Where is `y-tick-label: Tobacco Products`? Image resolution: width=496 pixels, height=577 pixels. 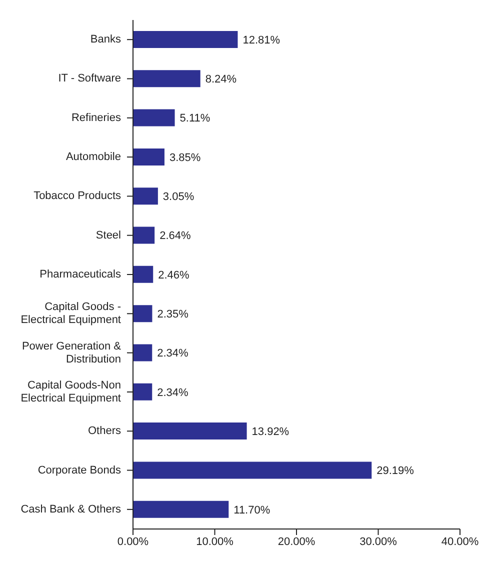
y-tick-label: Tobacco Products is located at coordinates (78, 196).